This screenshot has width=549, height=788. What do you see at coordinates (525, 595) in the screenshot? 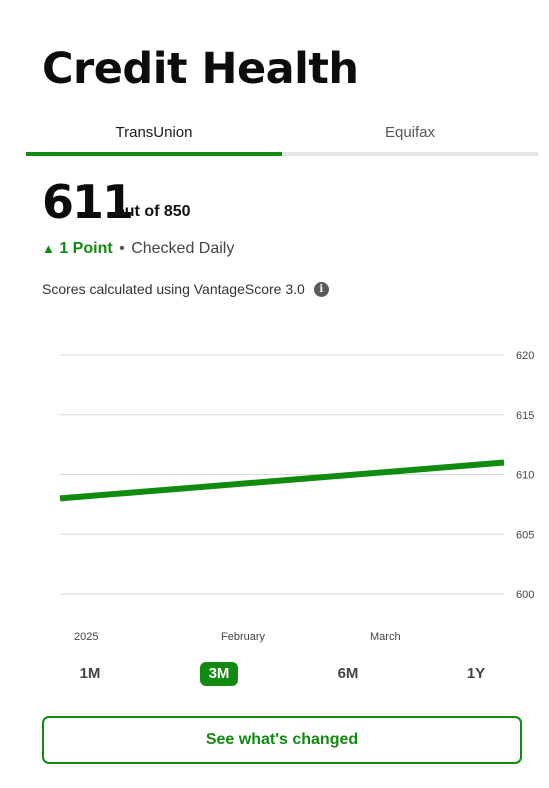
I see `y-tick-label: 600` at bounding box center [525, 595].